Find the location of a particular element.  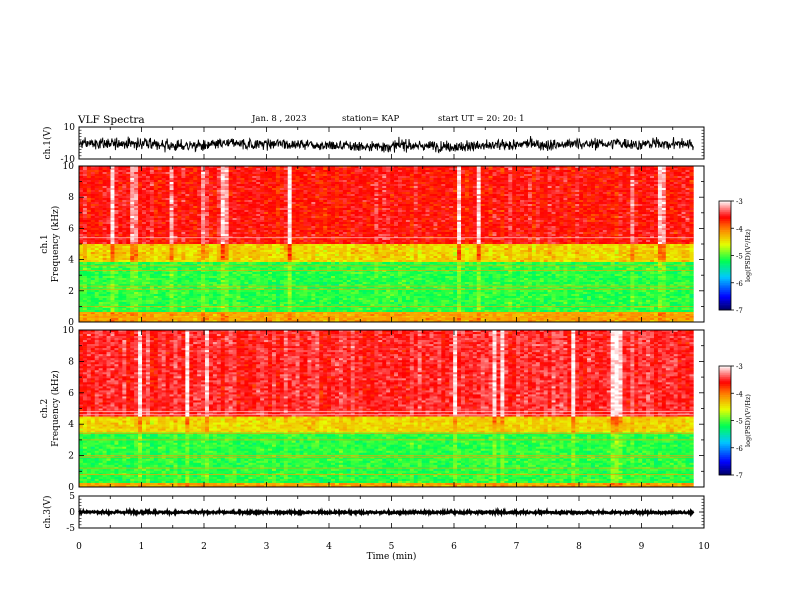

y-tick-label: 2 is located at coordinates (71, 292).